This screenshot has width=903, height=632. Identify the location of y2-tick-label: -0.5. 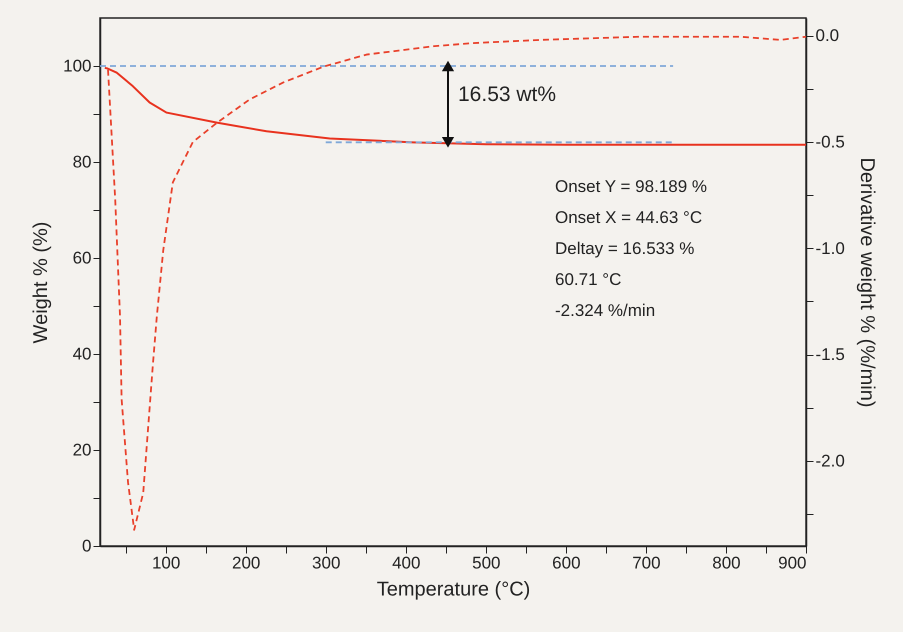
(830, 142).